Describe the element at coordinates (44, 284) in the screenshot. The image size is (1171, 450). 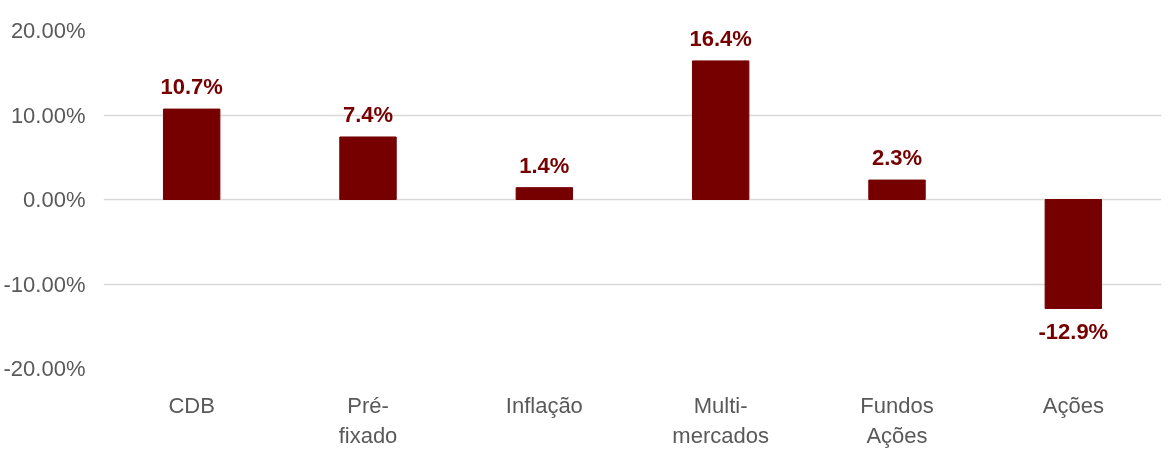
I see `y-tick-label: -10.00%` at that location.